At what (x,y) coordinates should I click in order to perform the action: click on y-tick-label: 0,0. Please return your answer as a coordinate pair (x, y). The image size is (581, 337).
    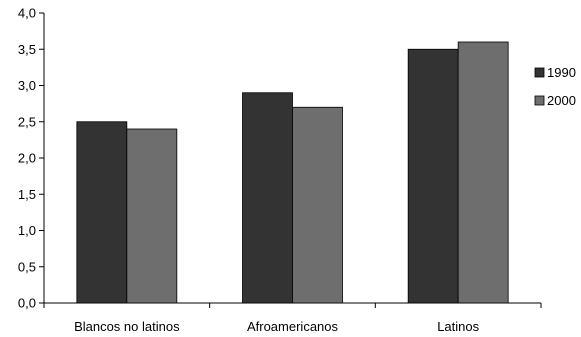
    Looking at the image, I should click on (27, 303).